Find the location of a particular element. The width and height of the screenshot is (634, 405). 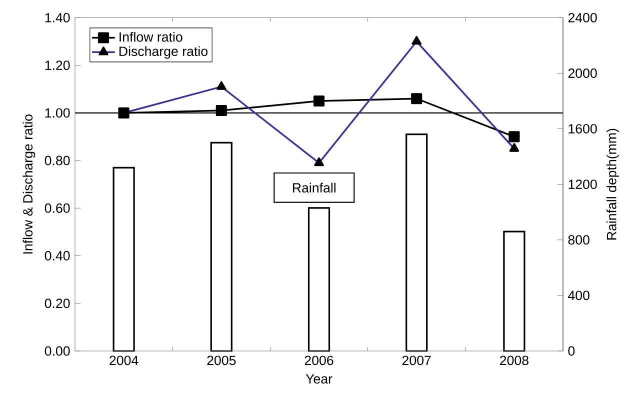

y2-tick-label: 400 is located at coordinates (579, 295).